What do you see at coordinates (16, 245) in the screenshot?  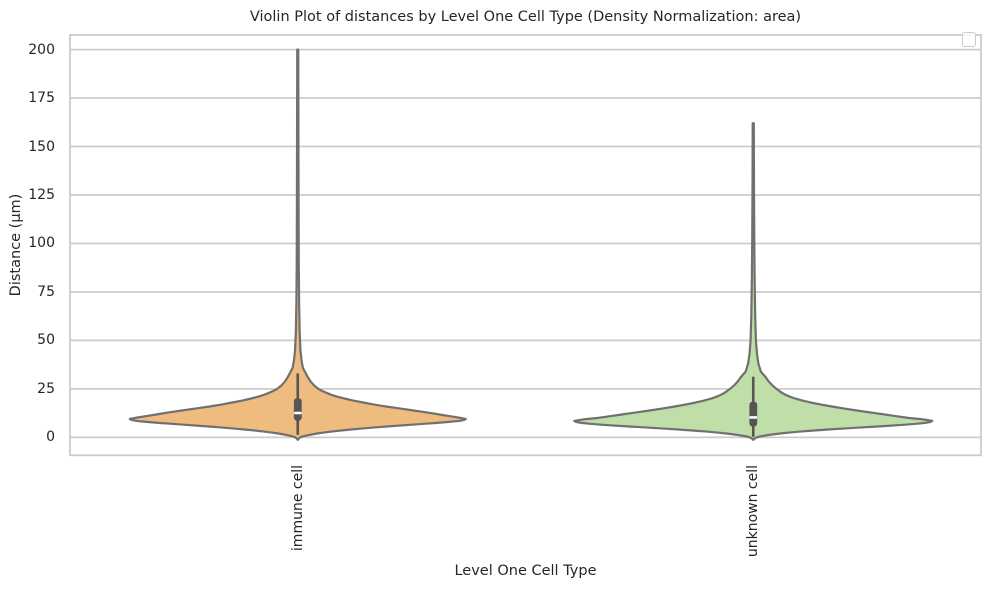 I see `y-axis-title: Distance (μm)` at bounding box center [16, 245].